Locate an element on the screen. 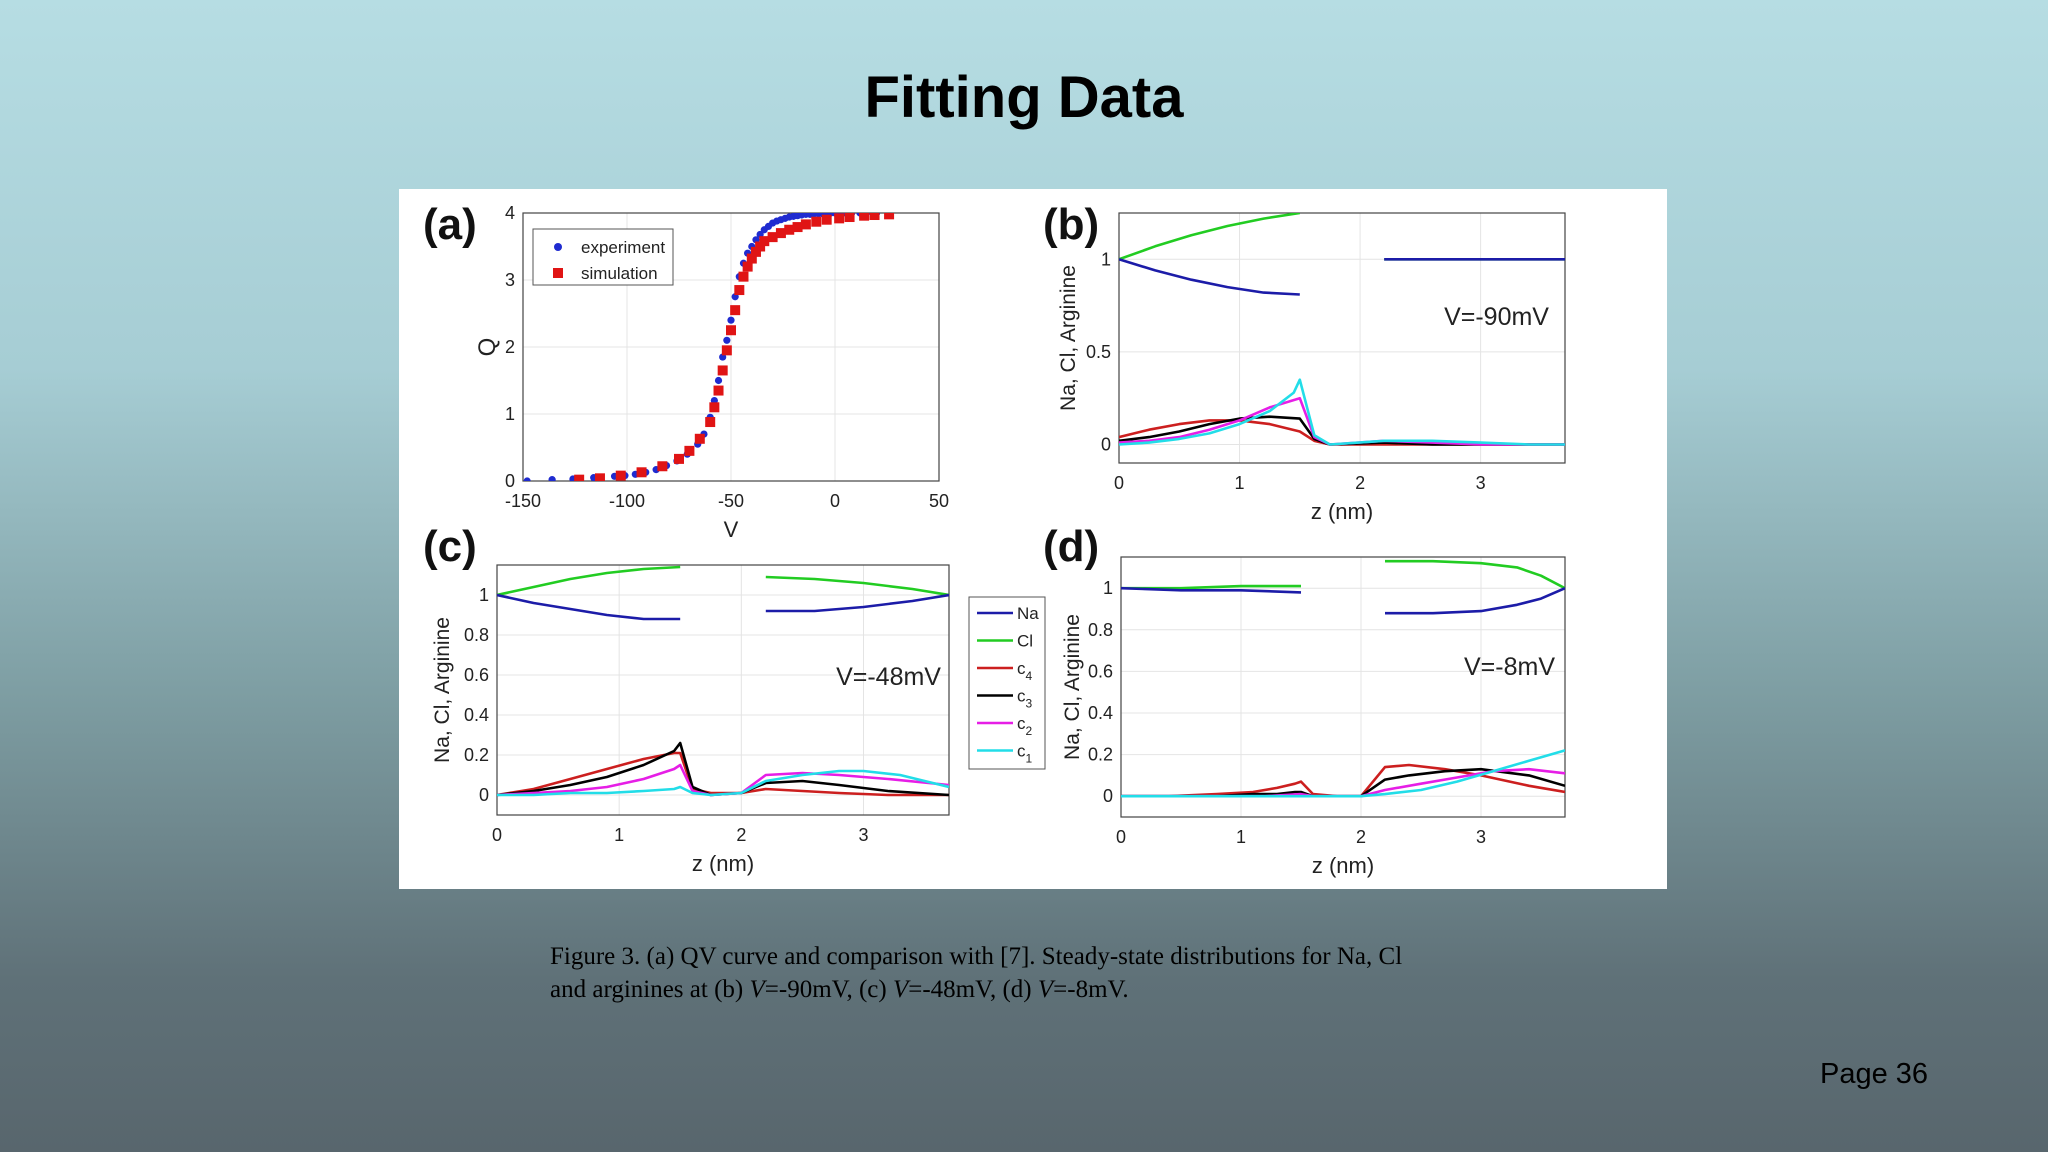 Image resolution: width=2048 pixels, height=1152 pixels. y-tick-label: 0.5 is located at coordinates (1098, 352).